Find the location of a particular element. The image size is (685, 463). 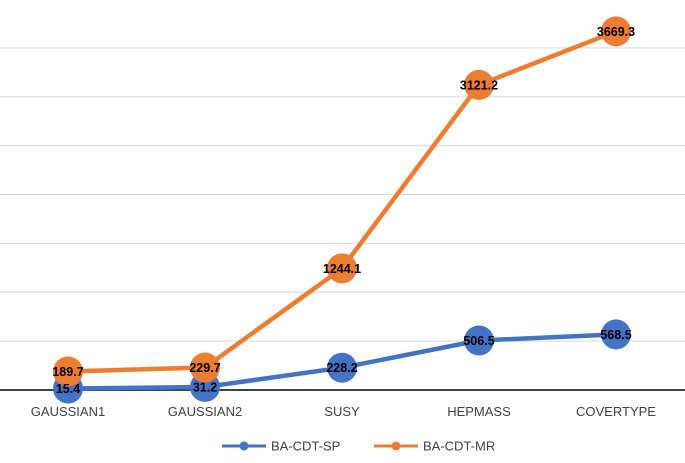

data-label: 189.7 is located at coordinates (67, 372).